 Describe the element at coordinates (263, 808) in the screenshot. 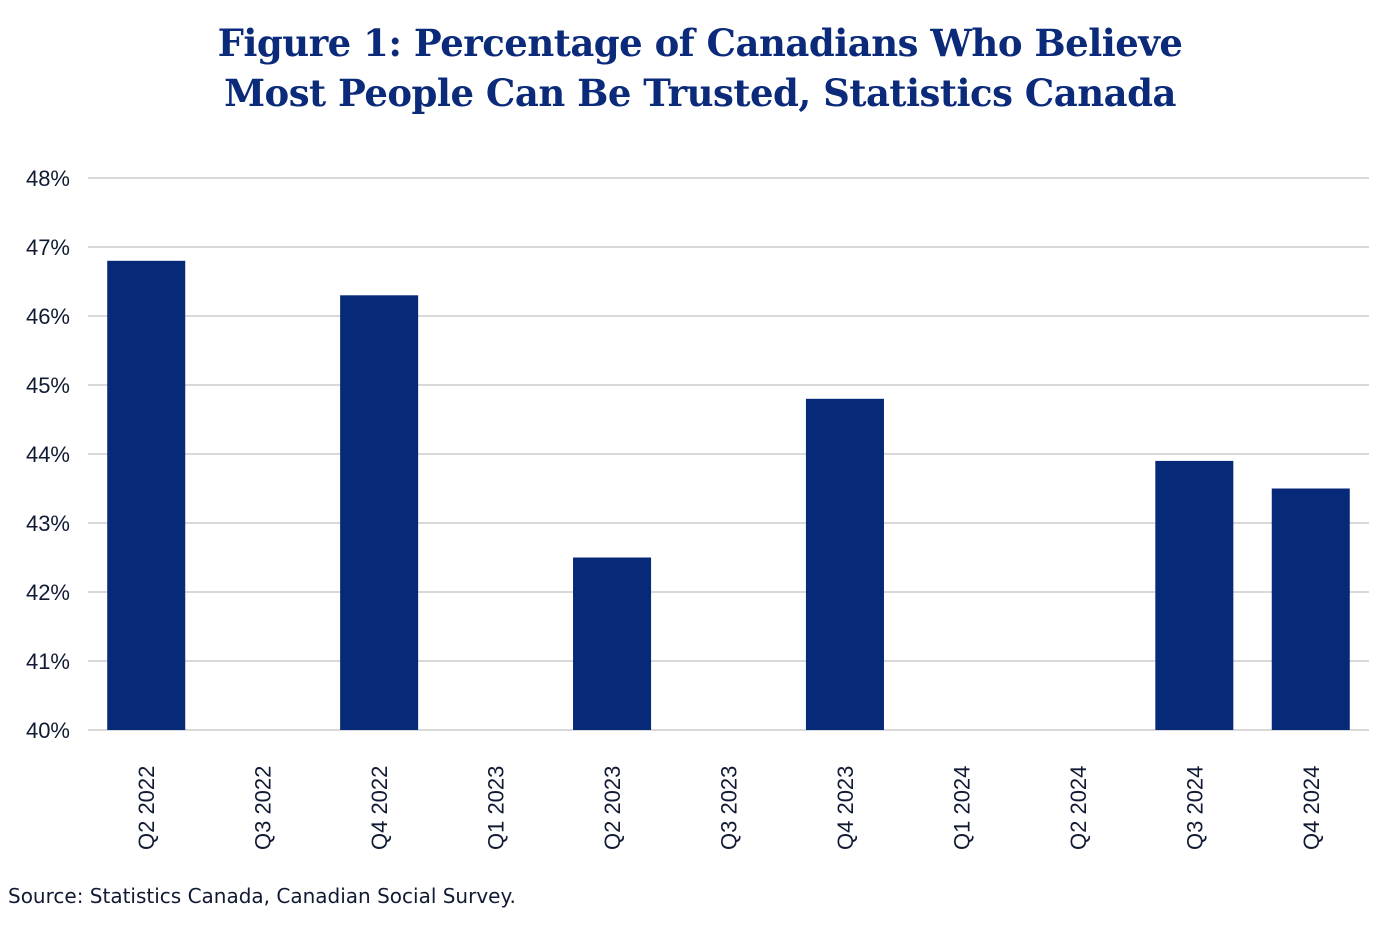

I see `x-tick-label: Q3 2022` at that location.